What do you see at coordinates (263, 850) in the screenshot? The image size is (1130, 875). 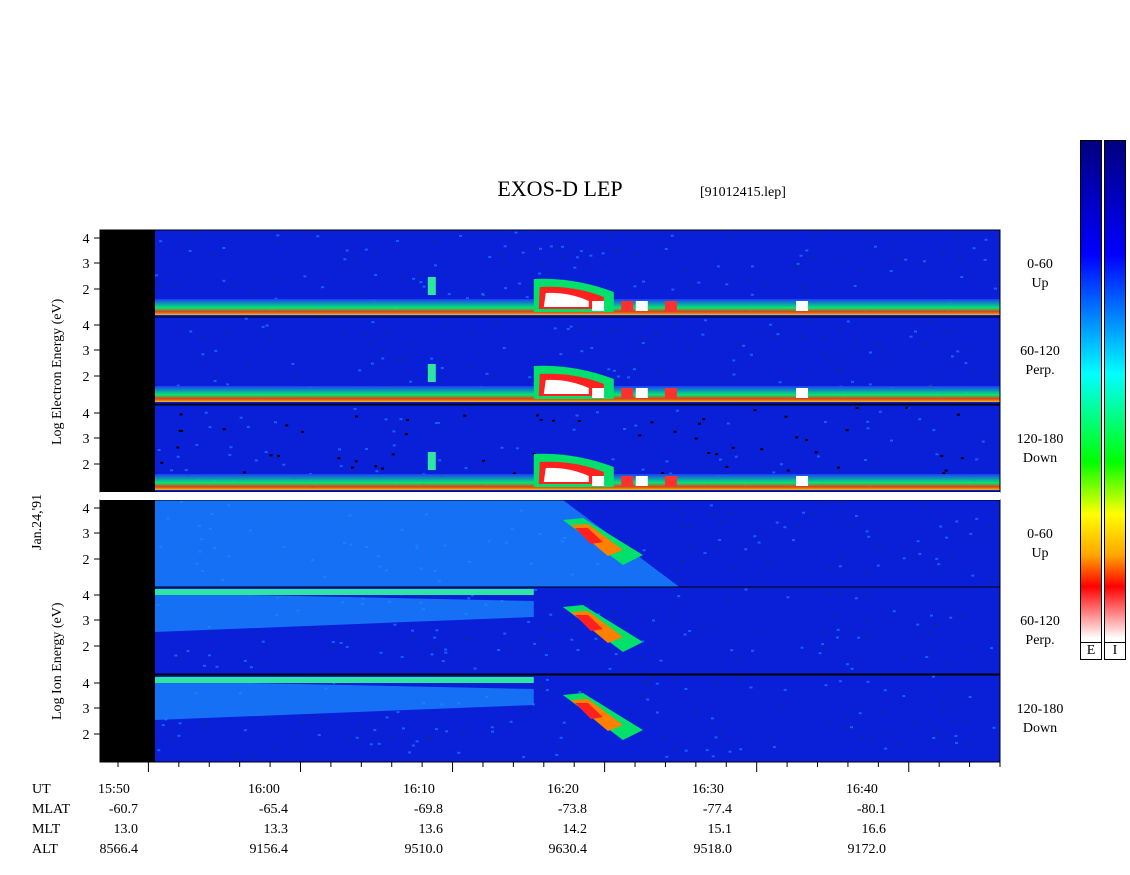 I see `ephemeris-value: 9156.4` at bounding box center [263, 850].